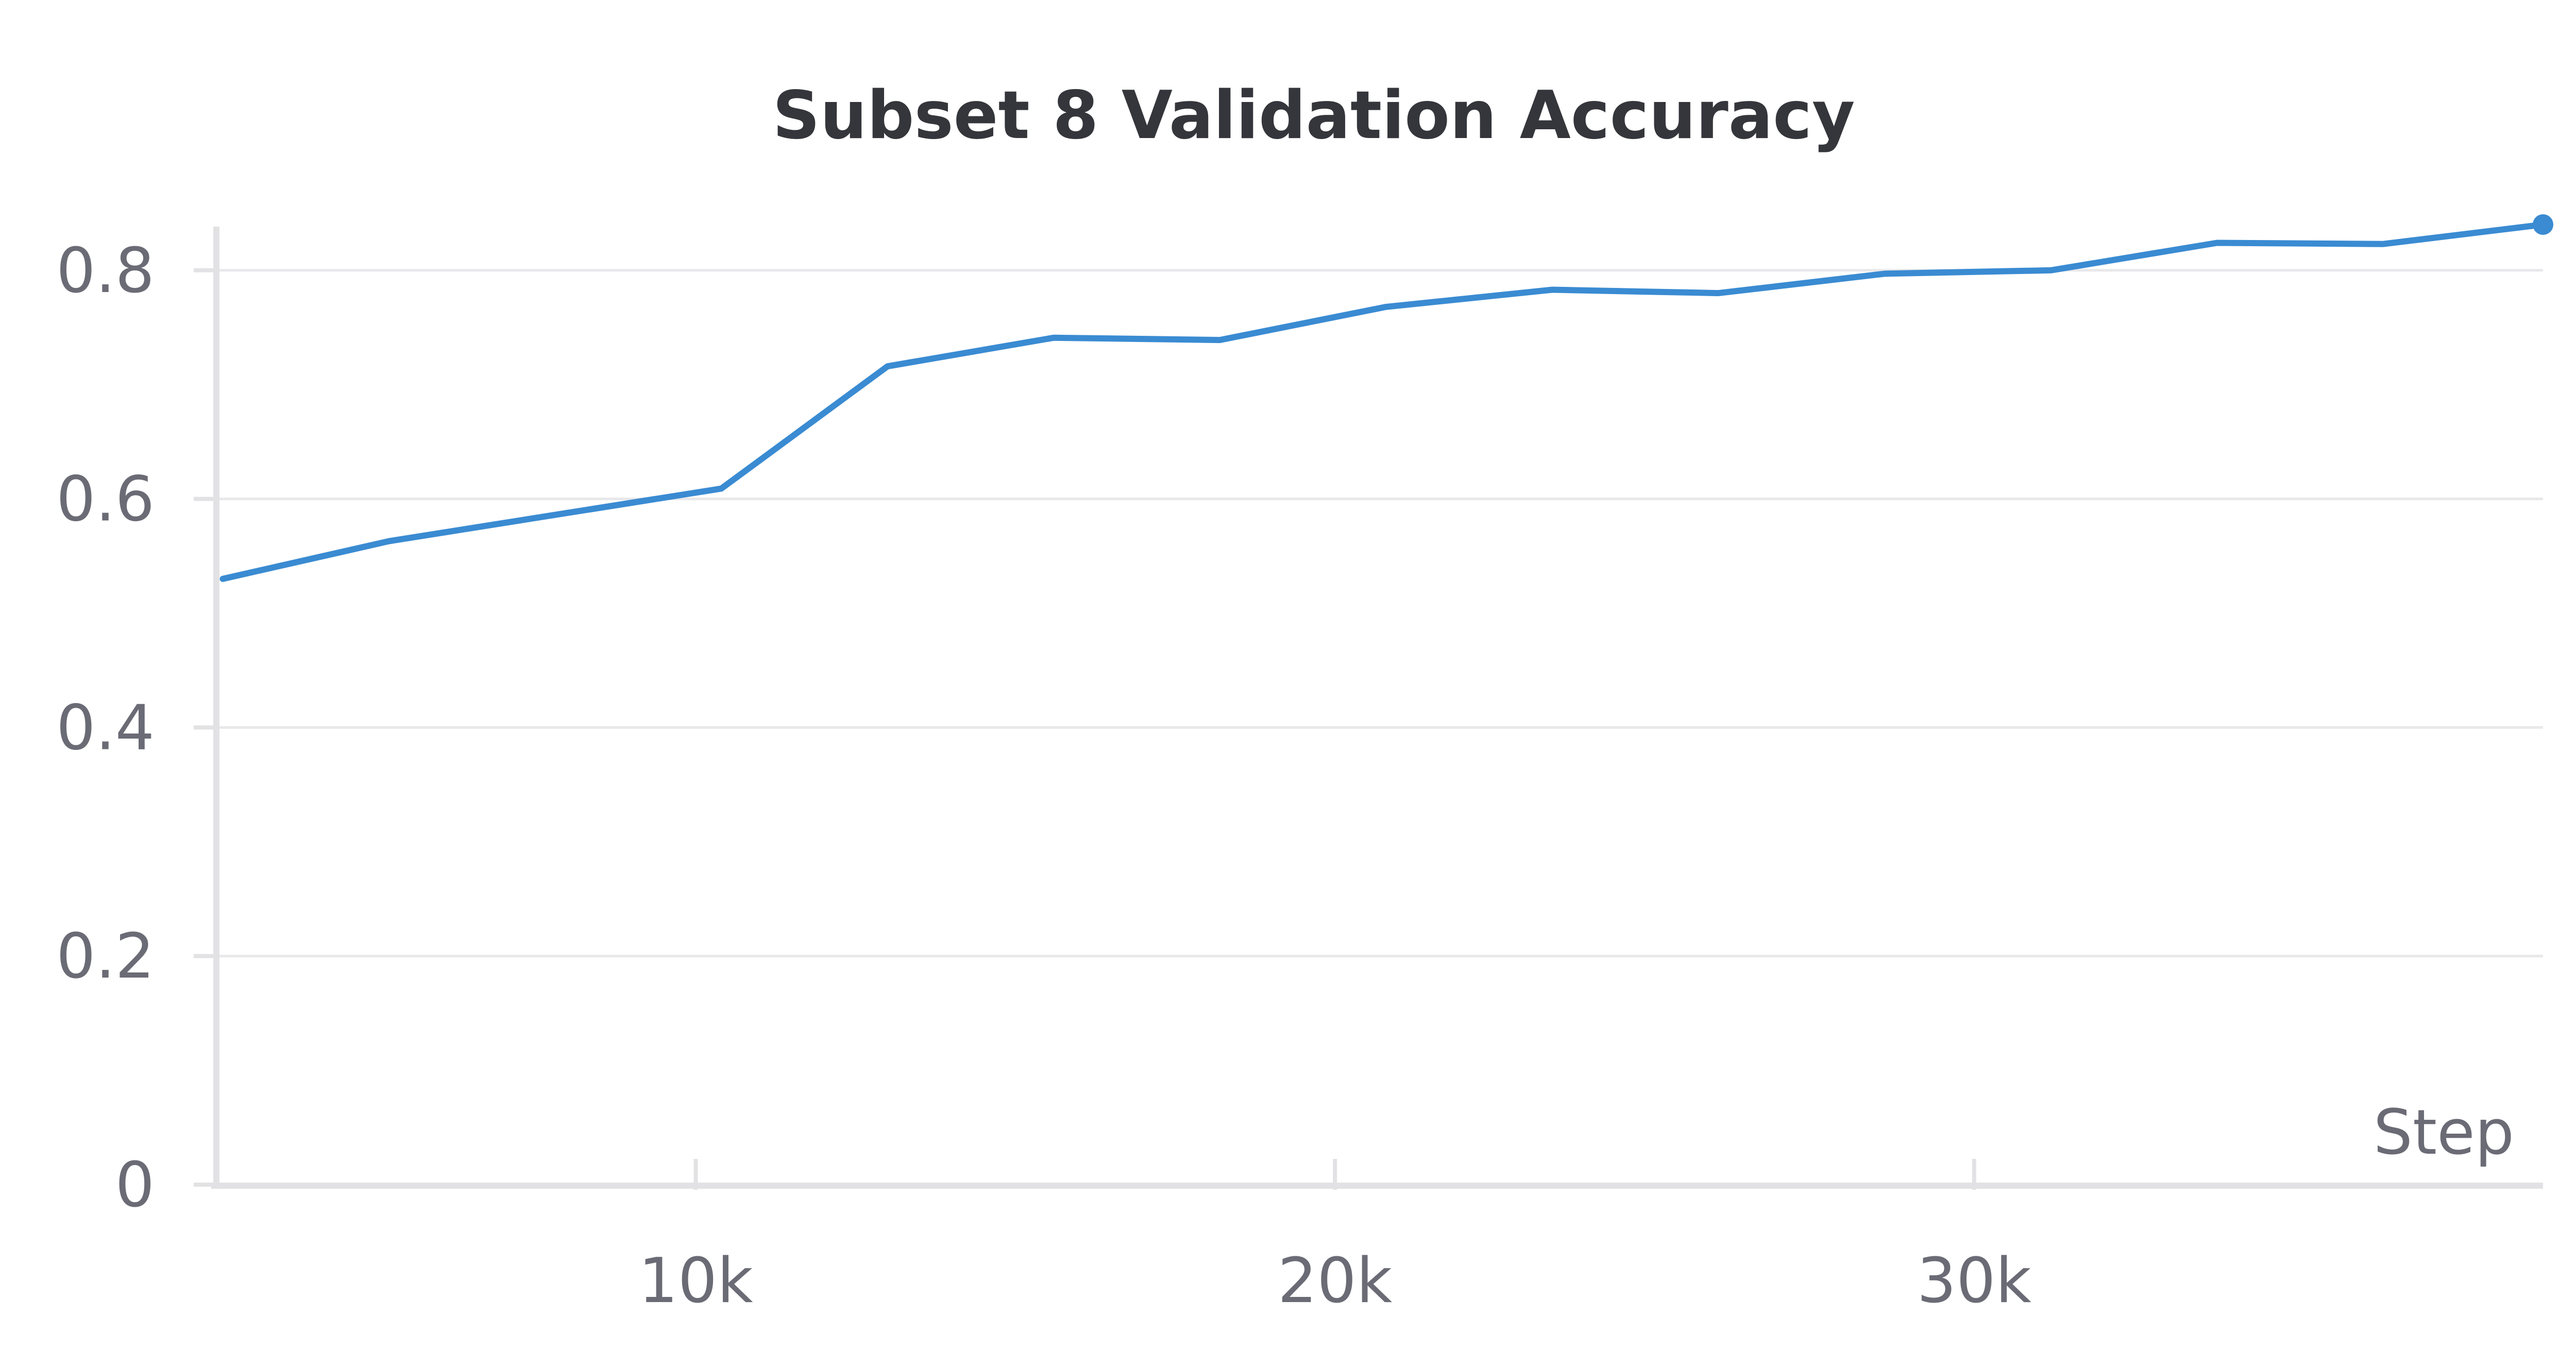 This screenshot has width=2576, height=1368. Describe the element at coordinates (1335, 1281) in the screenshot. I see `x-tick-label: 20k` at that location.